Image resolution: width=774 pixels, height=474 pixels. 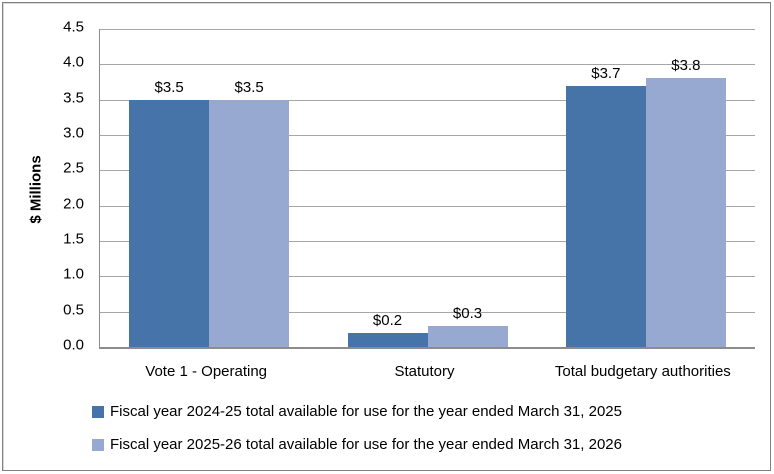 What do you see at coordinates (387, 320) in the screenshot?
I see `bar-data-label: $0.2` at bounding box center [387, 320].